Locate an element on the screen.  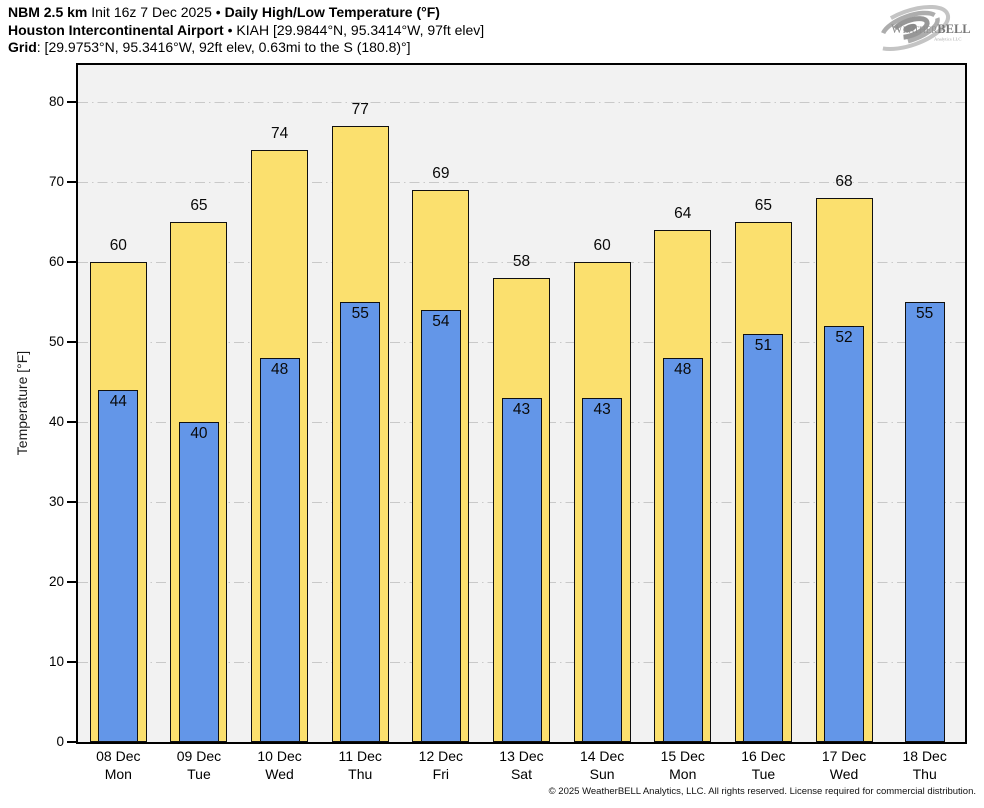
low-value-label: 52 is located at coordinates (844, 337).